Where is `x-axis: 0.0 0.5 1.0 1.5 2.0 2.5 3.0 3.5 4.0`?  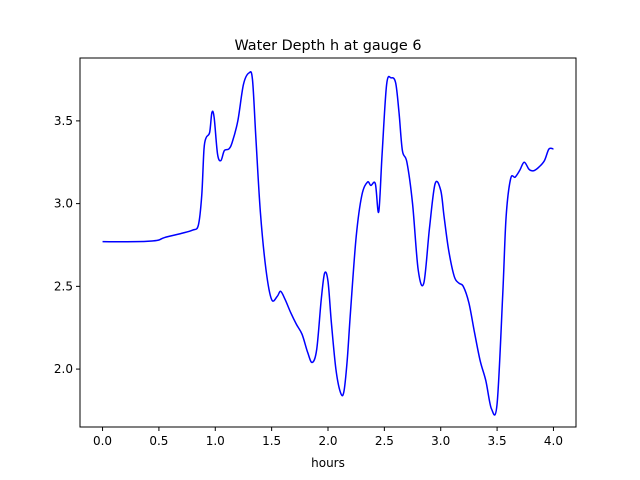 x-axis: 0.0 0.5 1.0 1.5 2.0 2.5 3.0 3.5 4.0 is located at coordinates (328, 437).